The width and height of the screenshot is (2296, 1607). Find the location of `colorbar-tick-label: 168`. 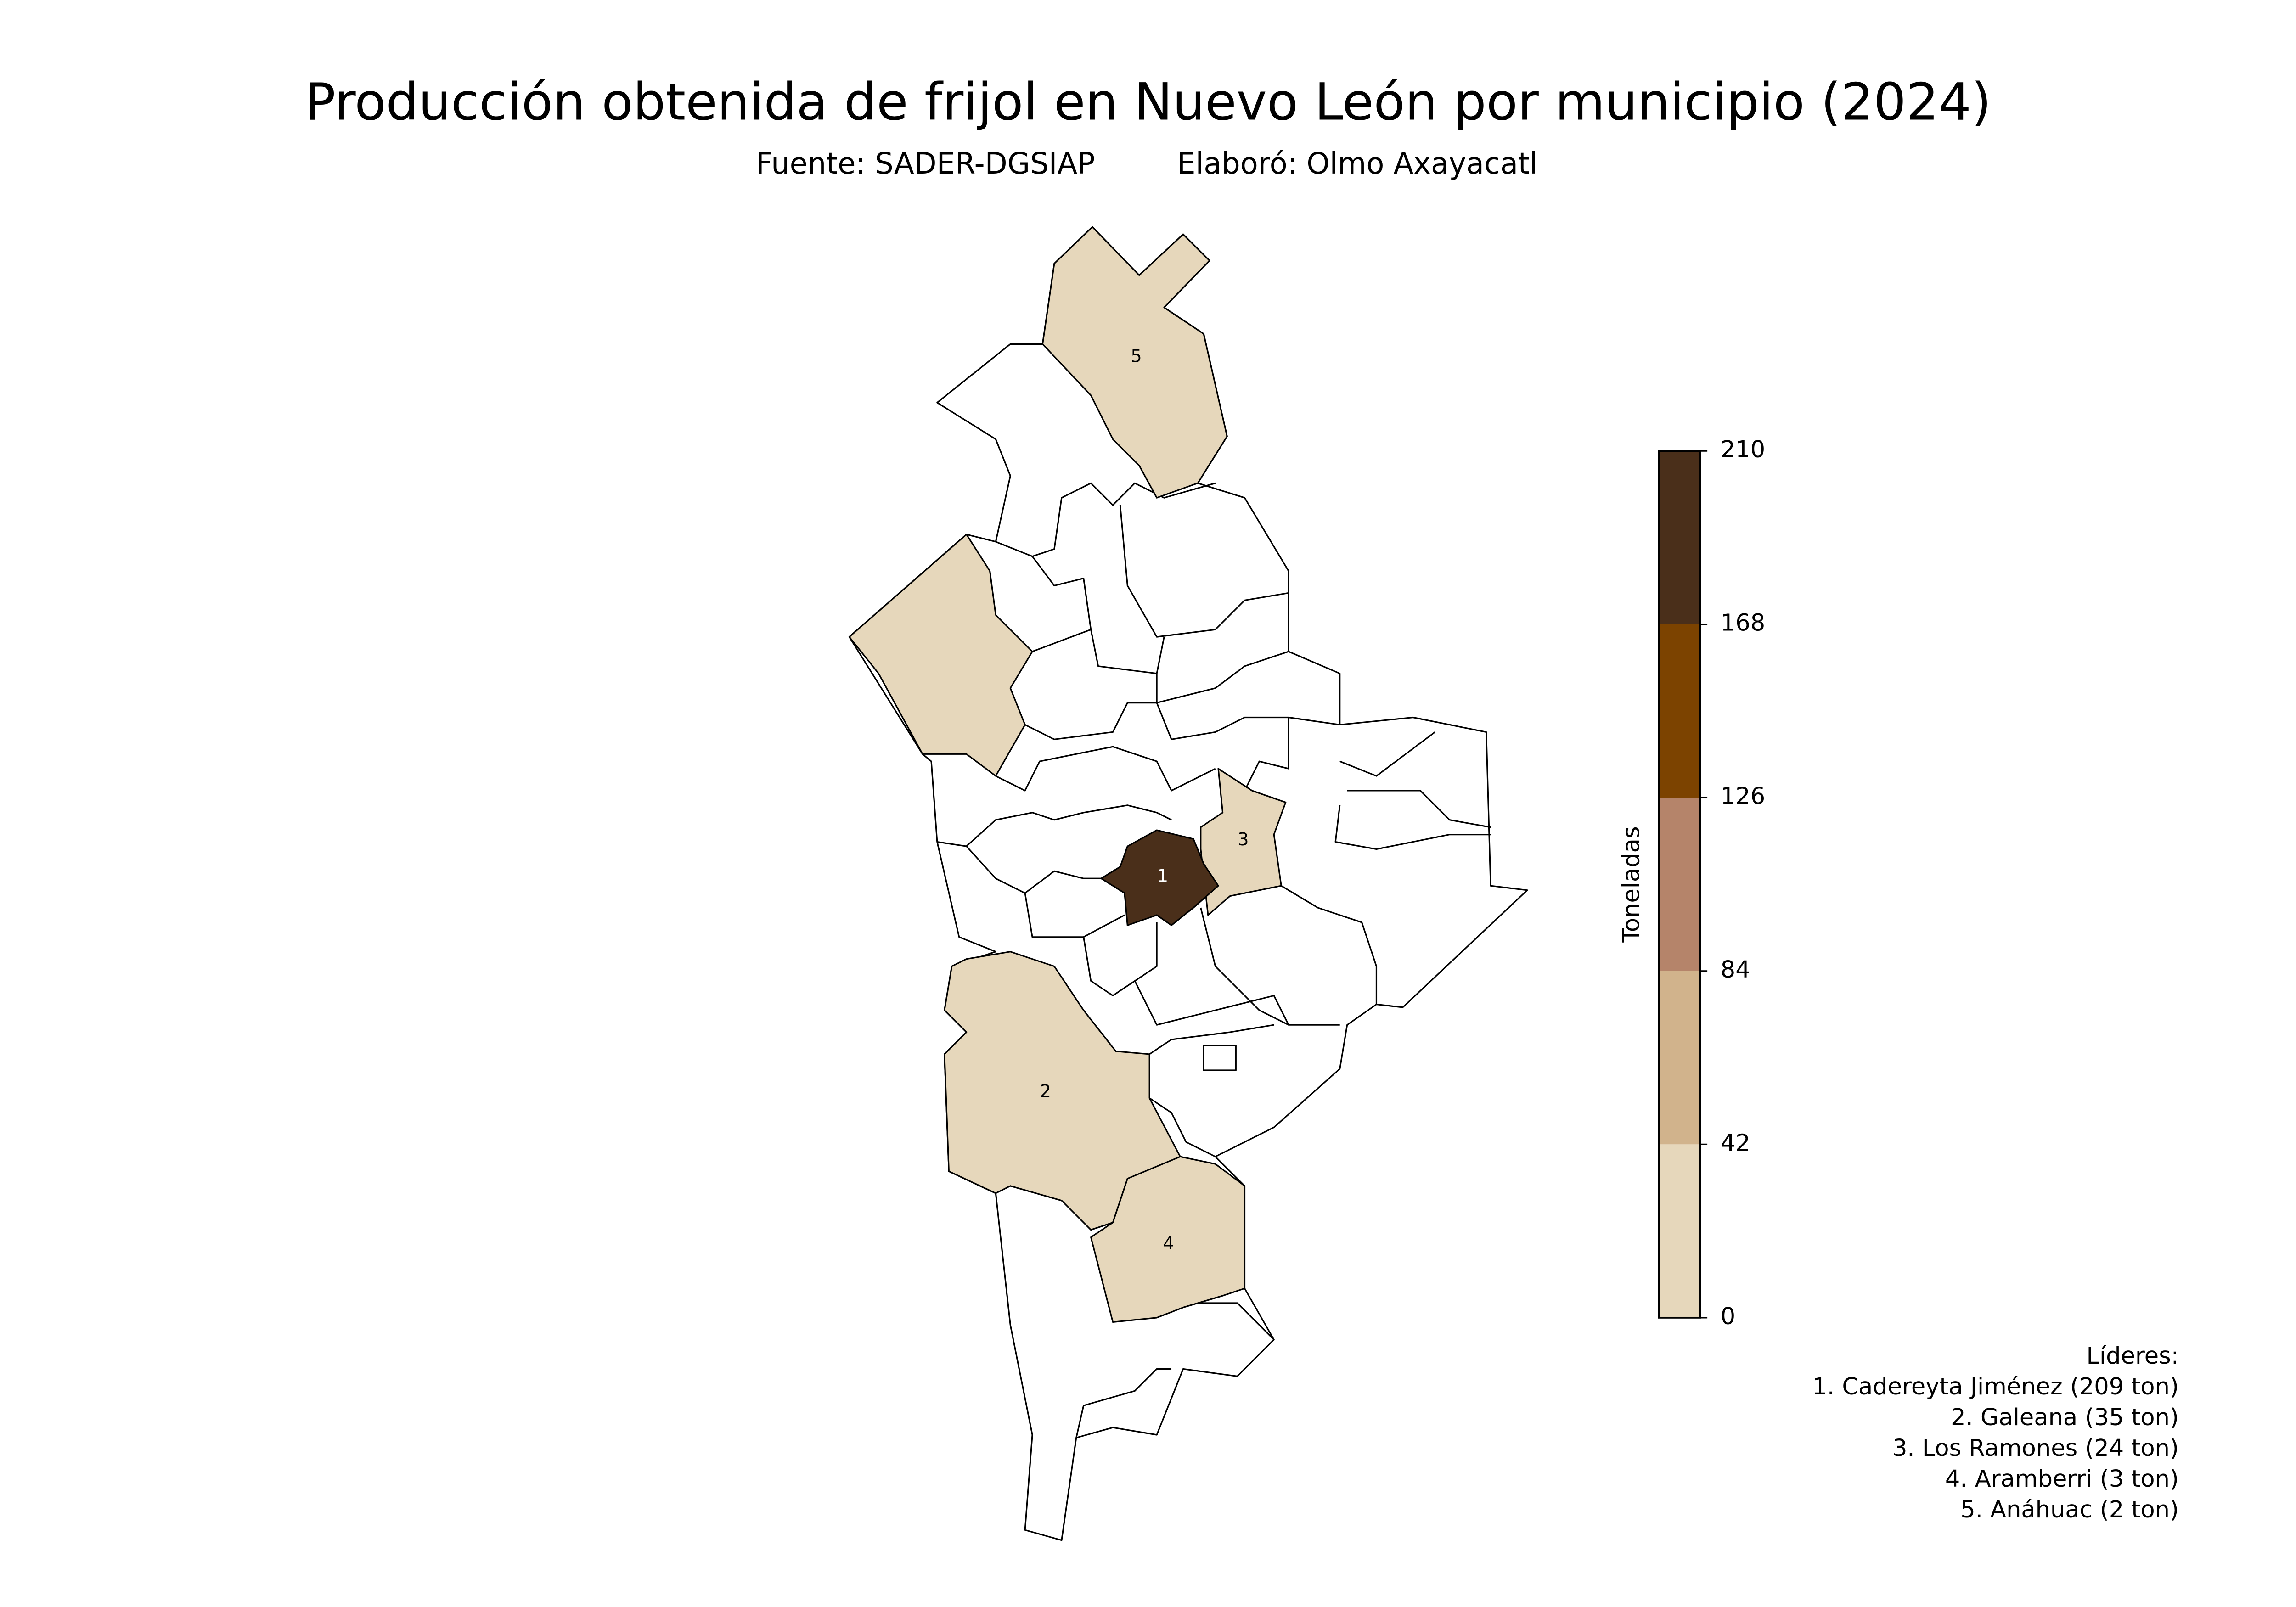

colorbar-tick-label: 168 is located at coordinates (1743, 623).